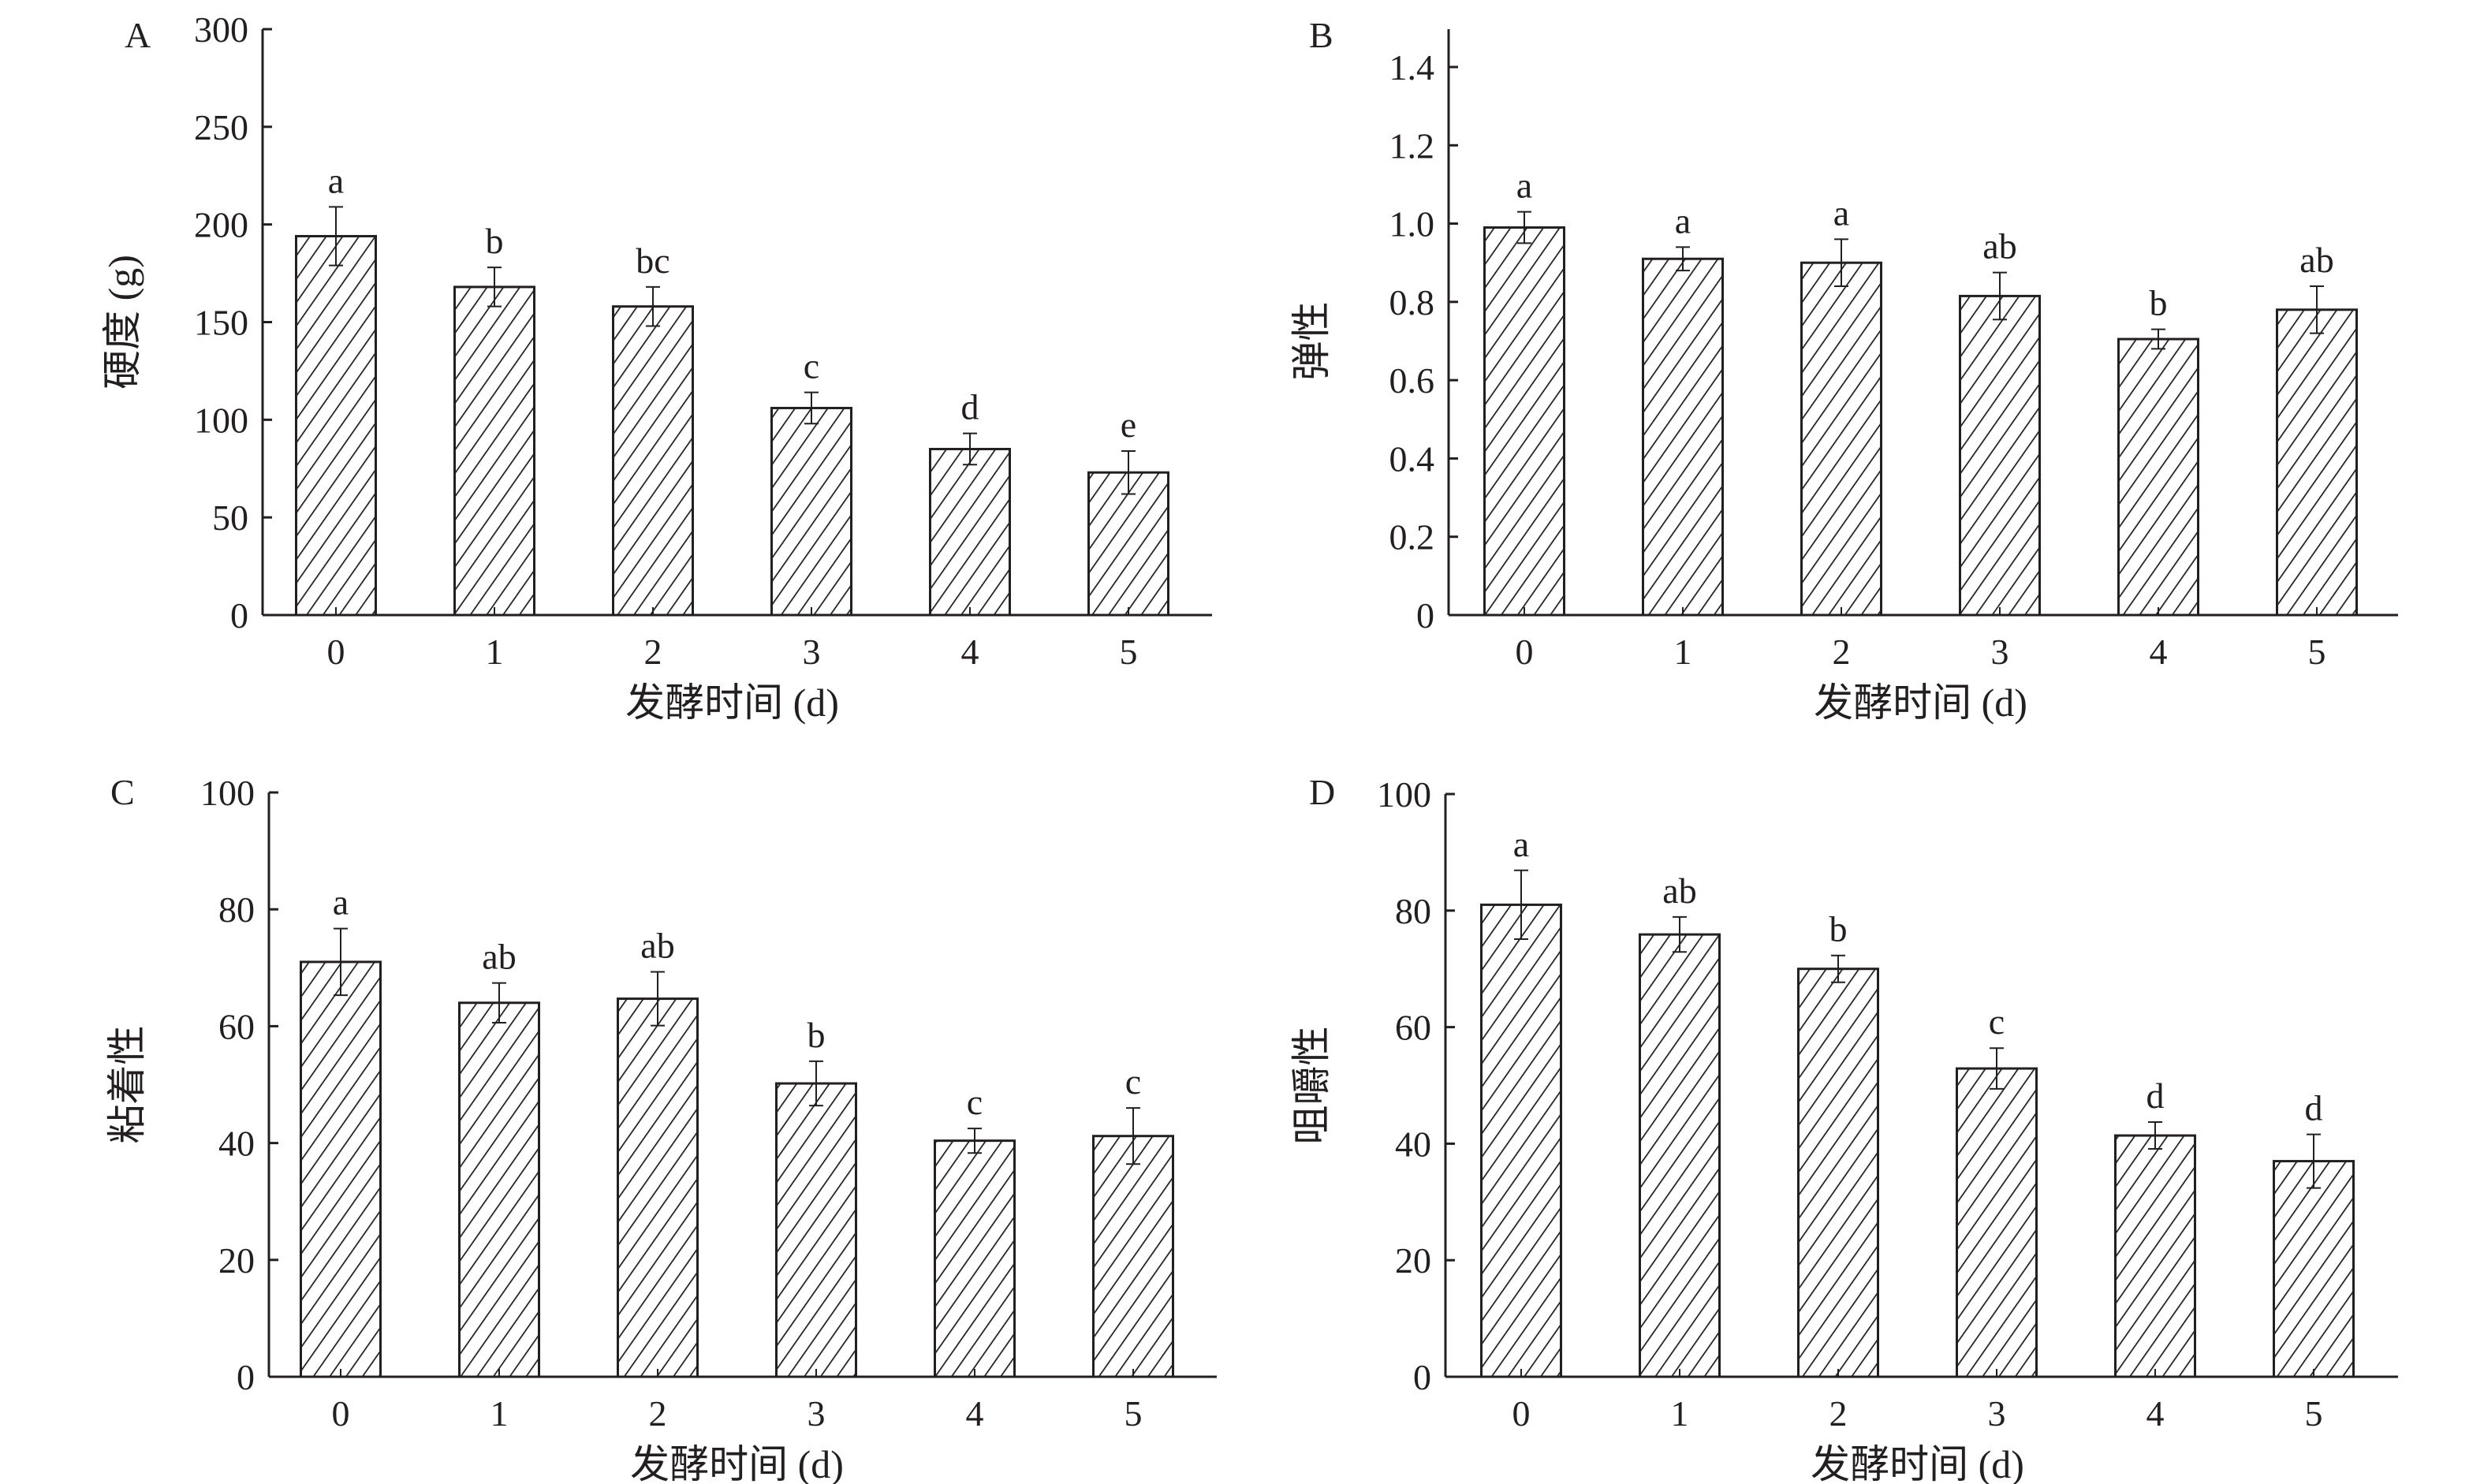 The height and width of the screenshot is (1484, 2484). Describe the element at coordinates (1412, 224) in the screenshot. I see `y-tick-label: 1.0` at that location.